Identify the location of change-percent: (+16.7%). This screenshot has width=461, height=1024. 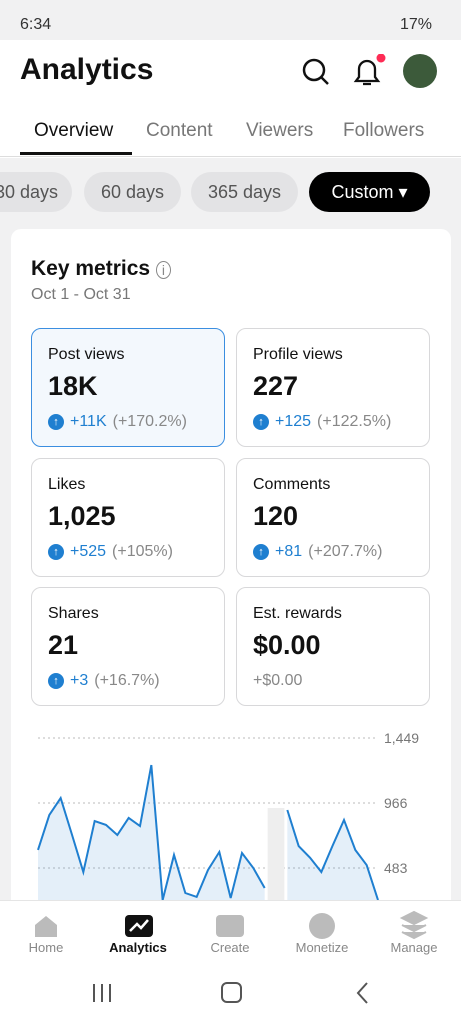
(127, 680).